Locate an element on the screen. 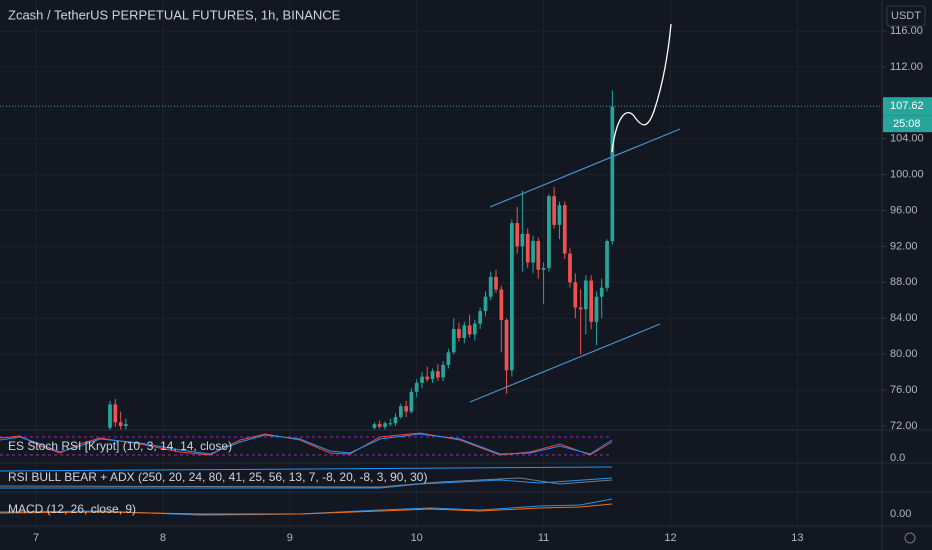 The width and height of the screenshot is (932, 550). y-tick-label: 88.00 is located at coordinates (904, 282).